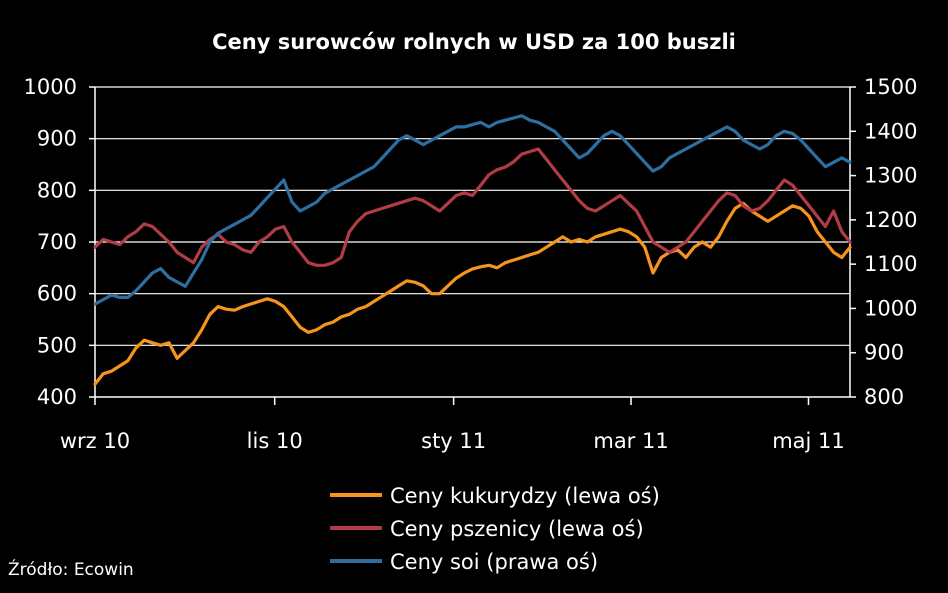 Image resolution: width=948 pixels, height=593 pixels. I want to click on left-axis-ticks: 1000 900 800 700 600 500 400, so click(59, 242).